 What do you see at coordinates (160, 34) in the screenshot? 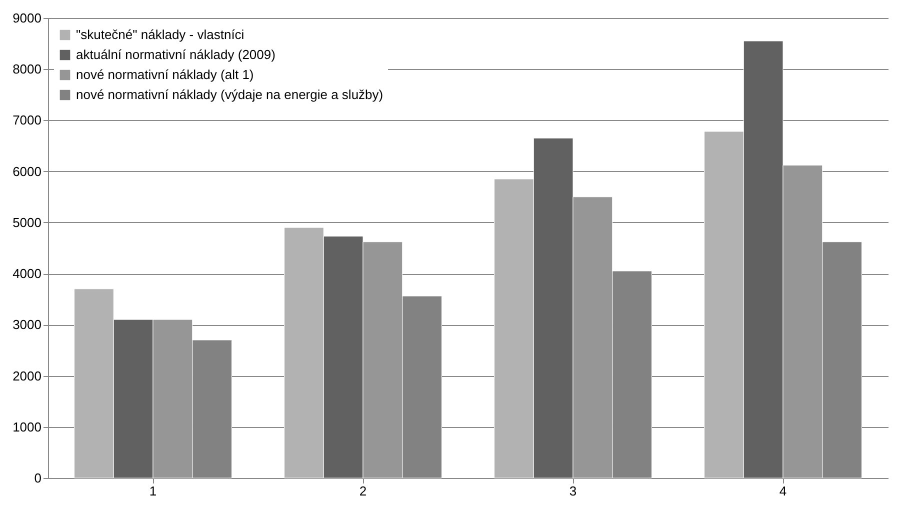
I see `legend-label: "skutečné" náklady - vlastníci` at bounding box center [160, 34].